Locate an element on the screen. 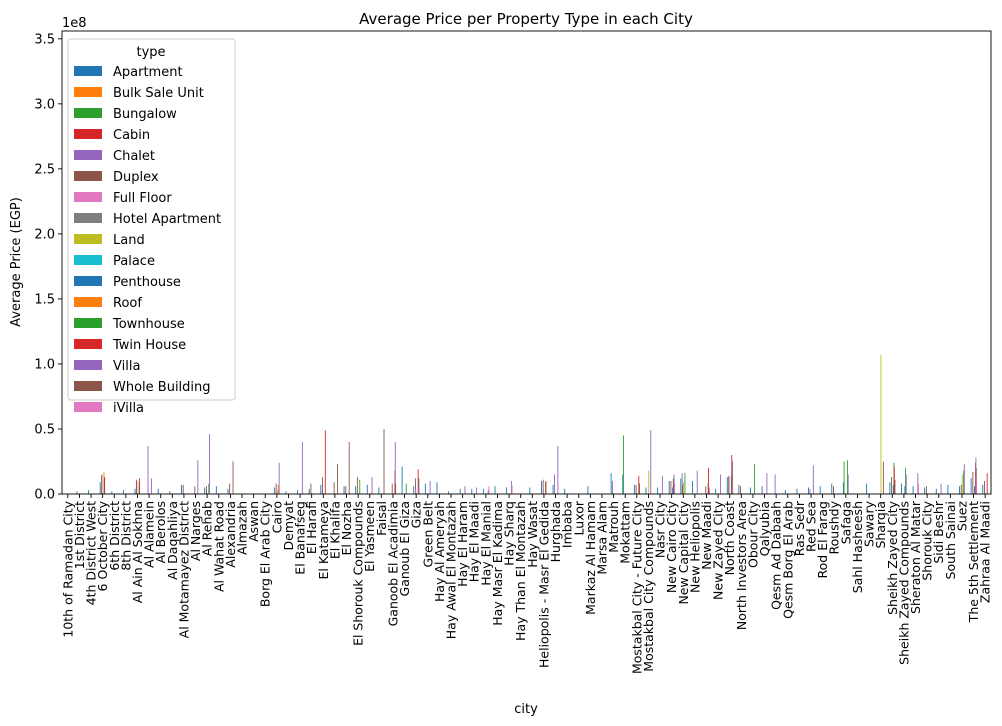 The height and width of the screenshot is (726, 1002). y-offset-label: 1e8 is located at coordinates (74, 23).